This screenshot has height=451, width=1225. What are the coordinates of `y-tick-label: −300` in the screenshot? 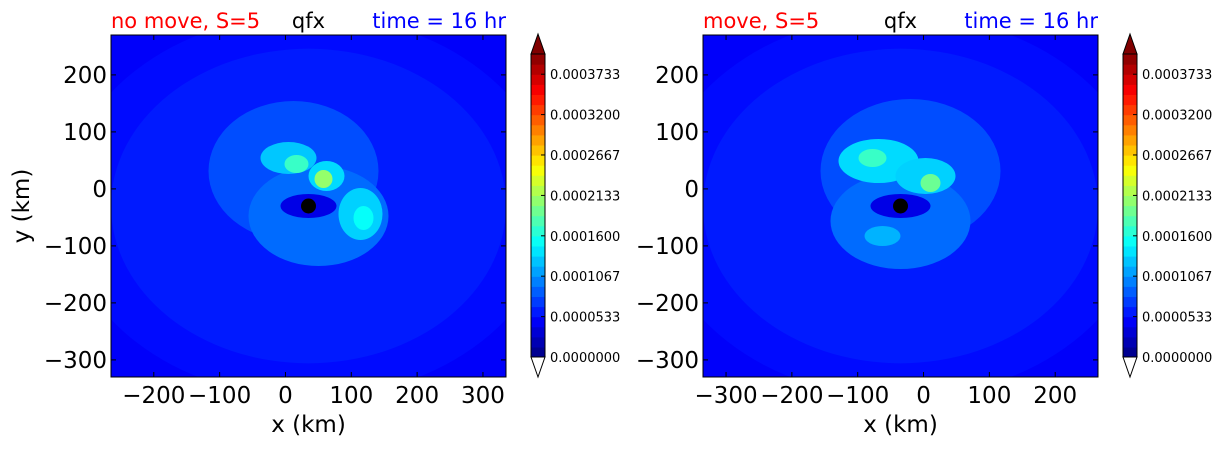 It's located at (667, 361).